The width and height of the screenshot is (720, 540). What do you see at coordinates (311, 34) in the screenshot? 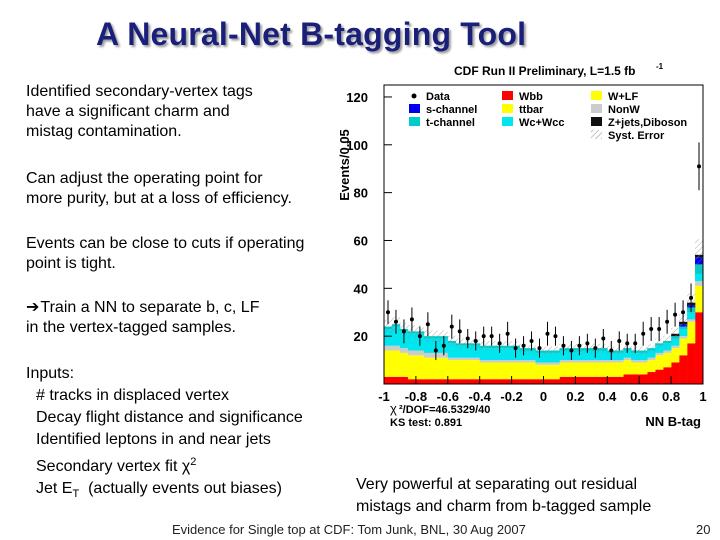
I see `slide-title: A Neural-Net B-tagging Tool` at bounding box center [311, 34].